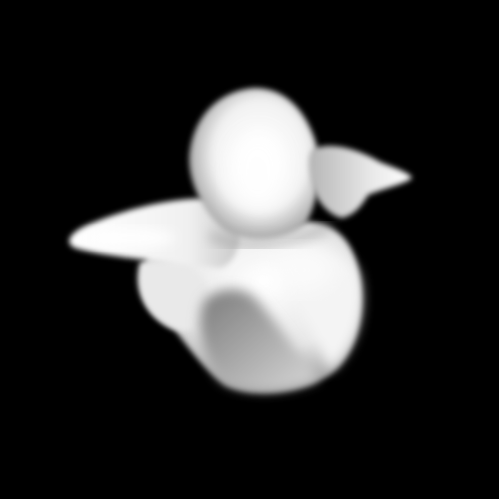 The height and width of the screenshot is (499, 499). What do you see at coordinates (130, 238) in the screenshot?
I see `object-horn-highlight` at bounding box center [130, 238].